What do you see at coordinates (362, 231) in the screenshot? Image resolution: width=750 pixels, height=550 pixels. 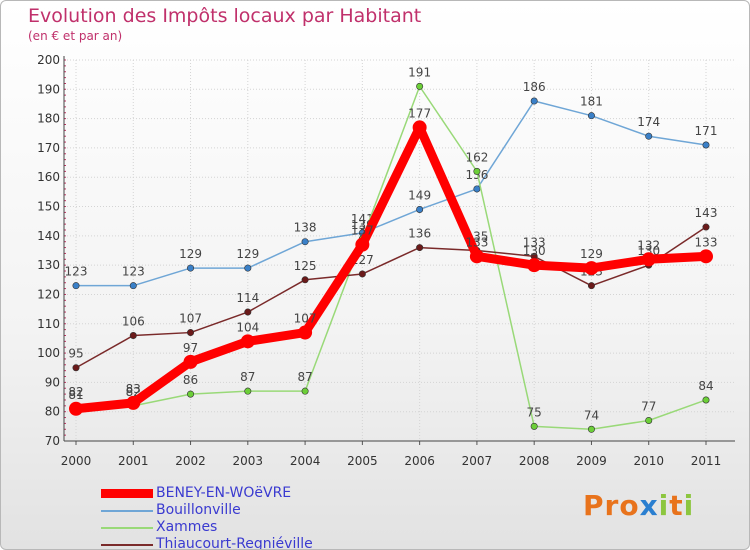 I see `data-label-beney-en-wo-vre: 137` at bounding box center [362, 231].